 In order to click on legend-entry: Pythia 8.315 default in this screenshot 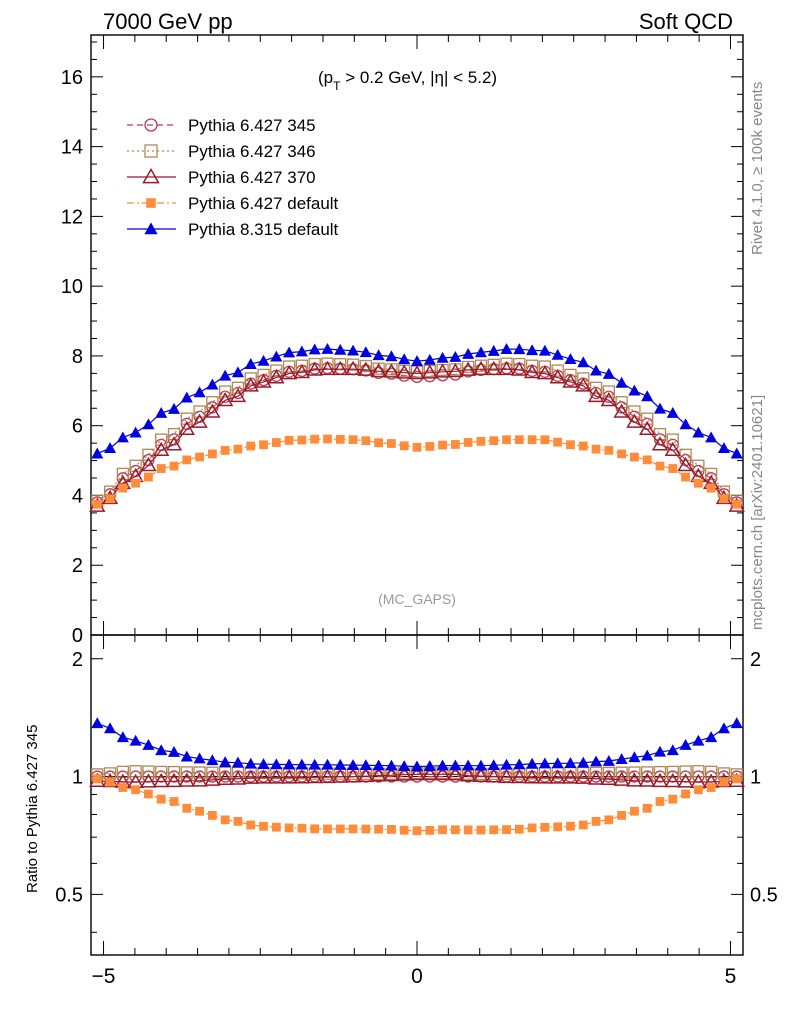, I will do `click(233, 229)`.